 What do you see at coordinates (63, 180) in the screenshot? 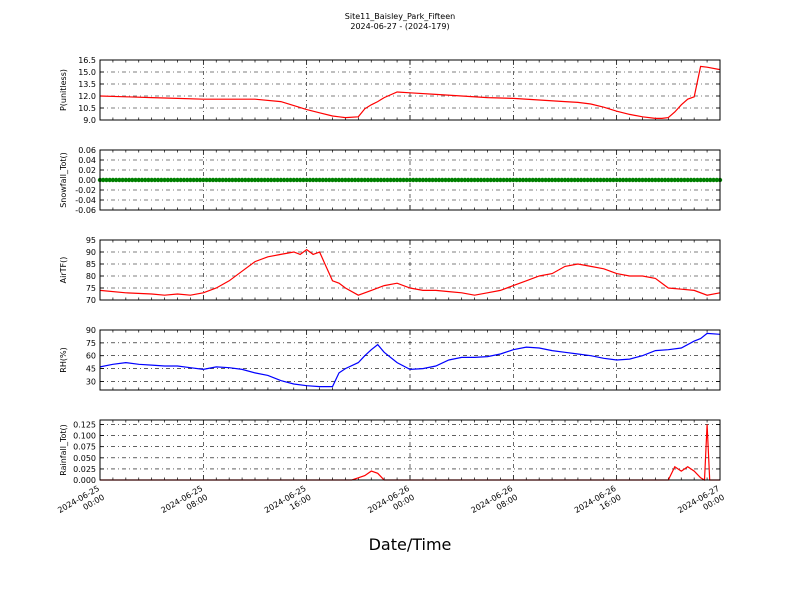
I see `y-axis-label: Snowfall_Tot()` at bounding box center [63, 180].